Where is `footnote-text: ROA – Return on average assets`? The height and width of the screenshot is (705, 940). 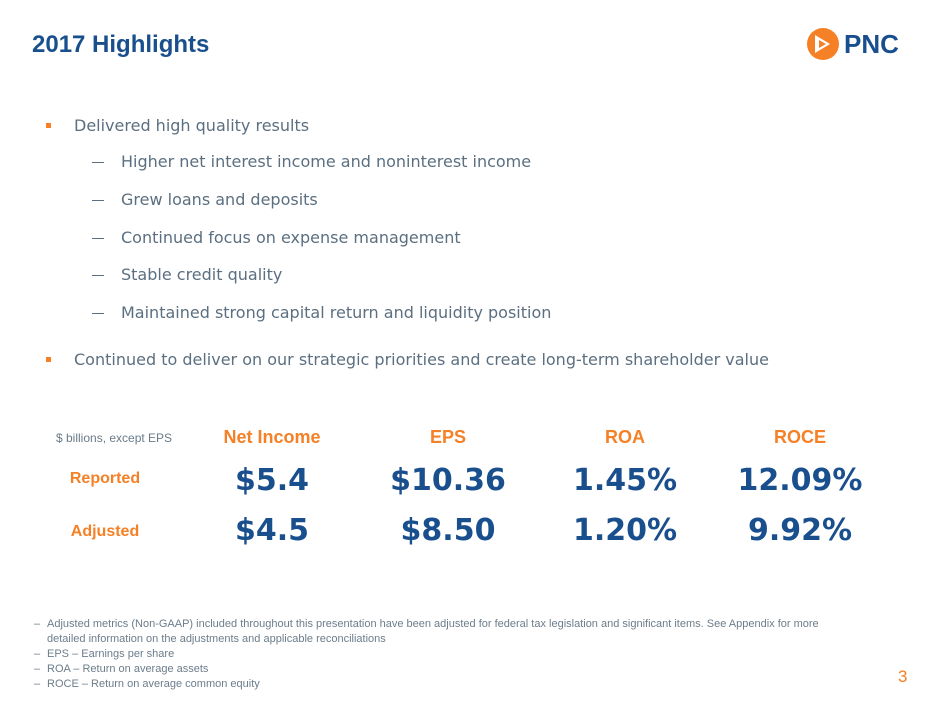
footnote-text: ROA – Return on average assets is located at coordinates (128, 669).